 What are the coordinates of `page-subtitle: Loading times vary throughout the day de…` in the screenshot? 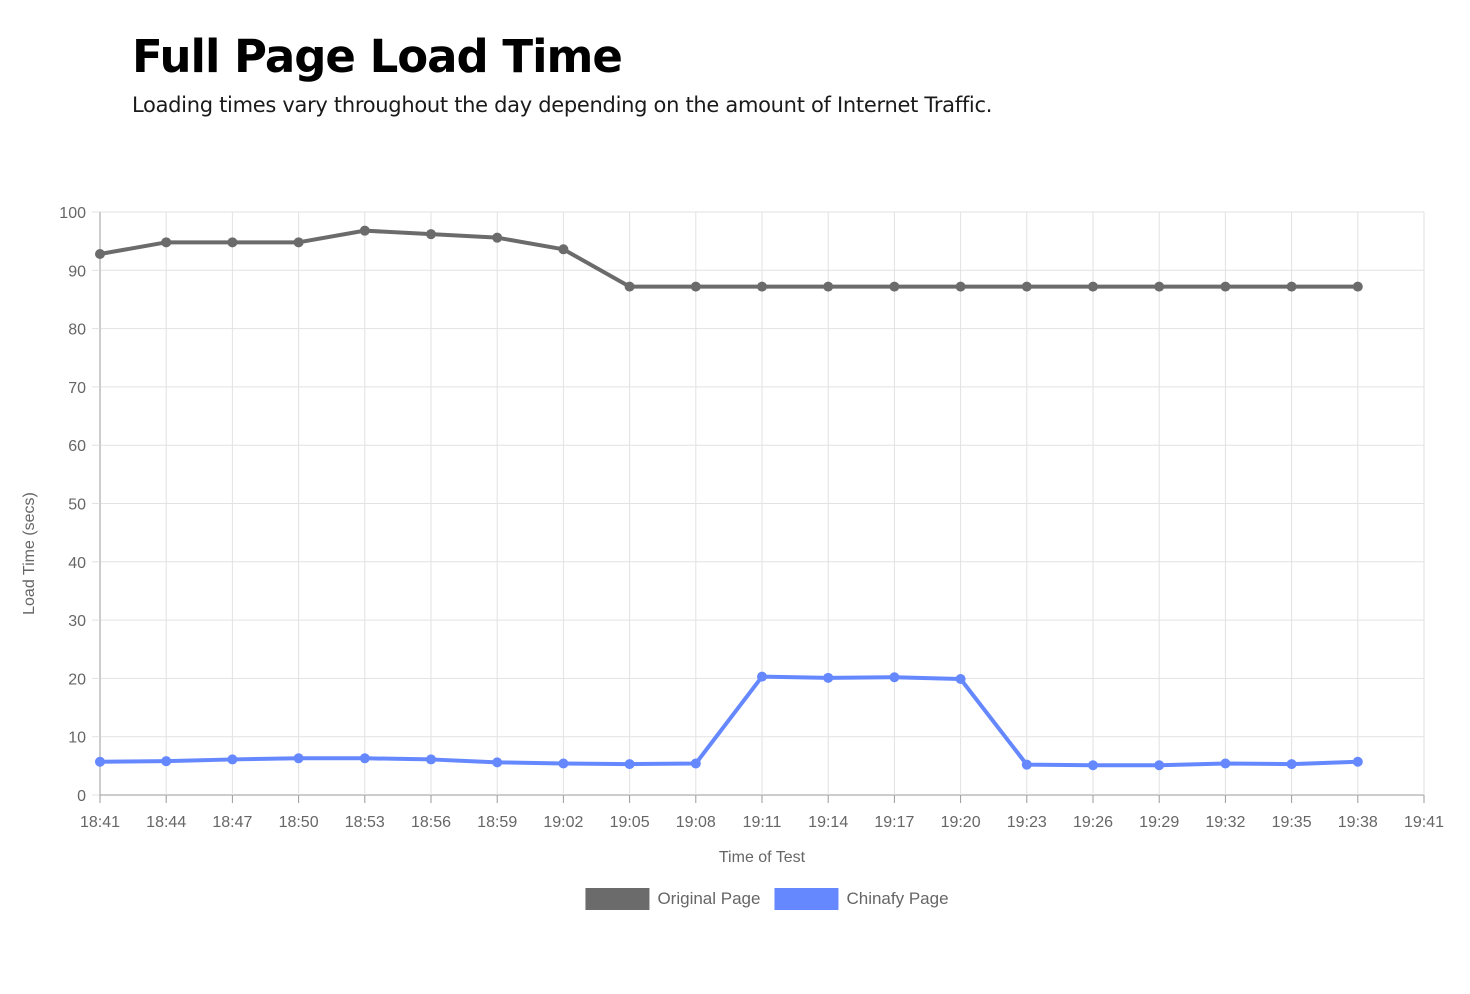 It's located at (562, 105).